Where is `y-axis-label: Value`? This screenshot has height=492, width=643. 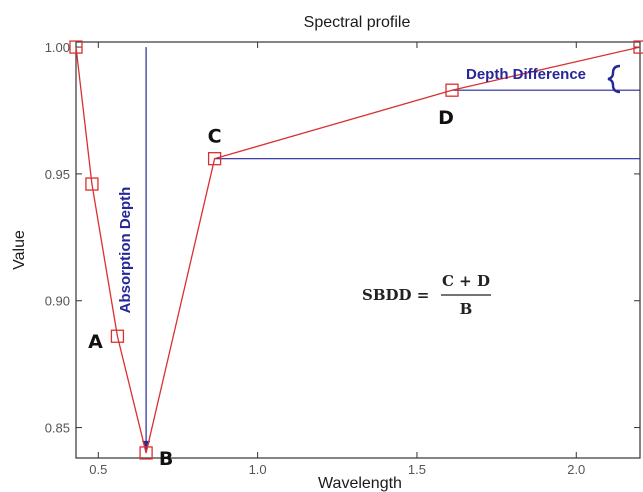 y-axis-label: Value is located at coordinates (19, 250).